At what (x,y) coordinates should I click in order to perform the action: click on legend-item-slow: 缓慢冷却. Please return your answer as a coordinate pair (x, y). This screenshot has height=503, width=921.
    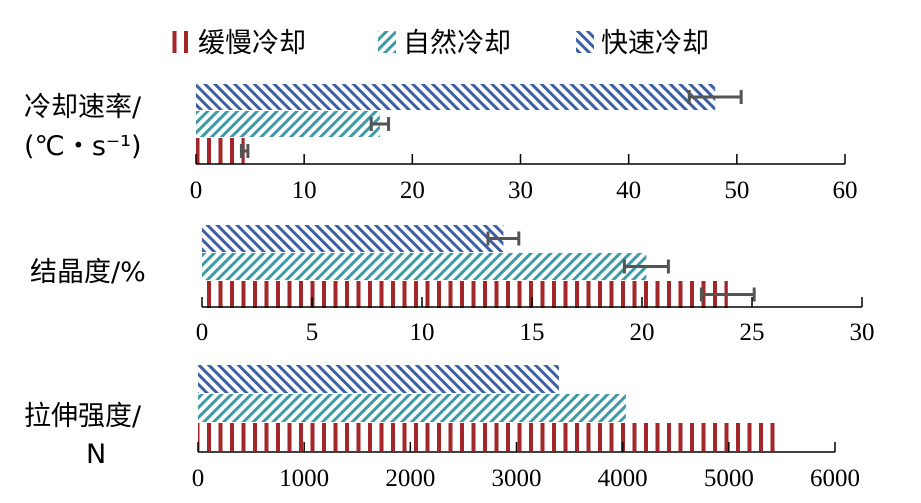
    Looking at the image, I should click on (239, 43).